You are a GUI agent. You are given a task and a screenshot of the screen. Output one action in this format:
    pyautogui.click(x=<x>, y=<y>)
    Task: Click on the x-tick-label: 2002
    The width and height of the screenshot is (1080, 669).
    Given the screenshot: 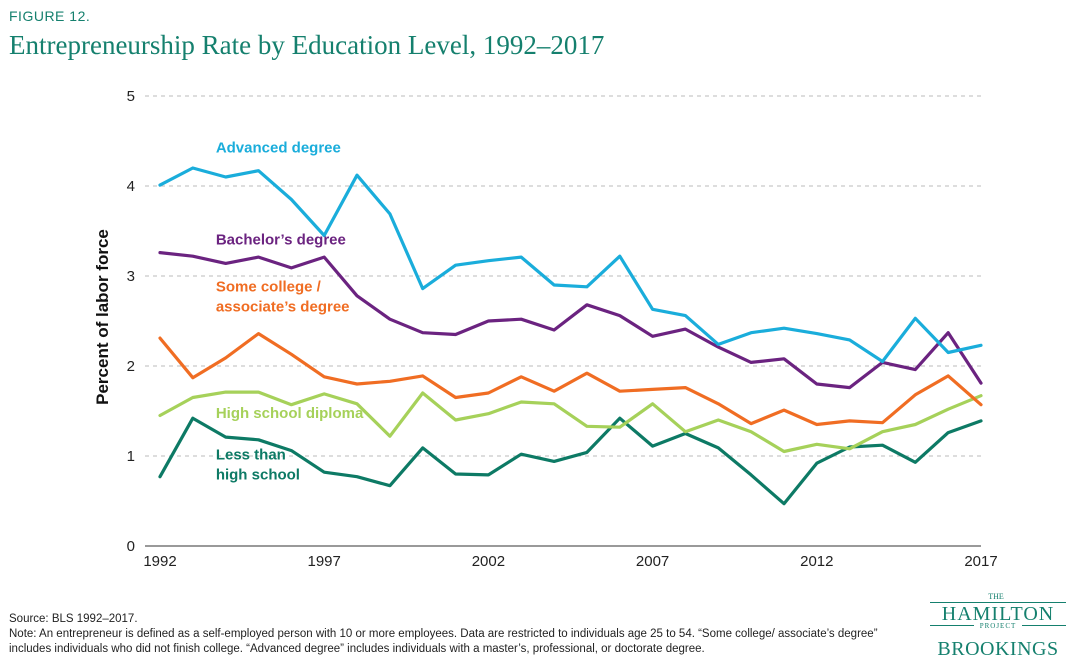 What is the action you would take?
    pyautogui.click(x=488, y=561)
    